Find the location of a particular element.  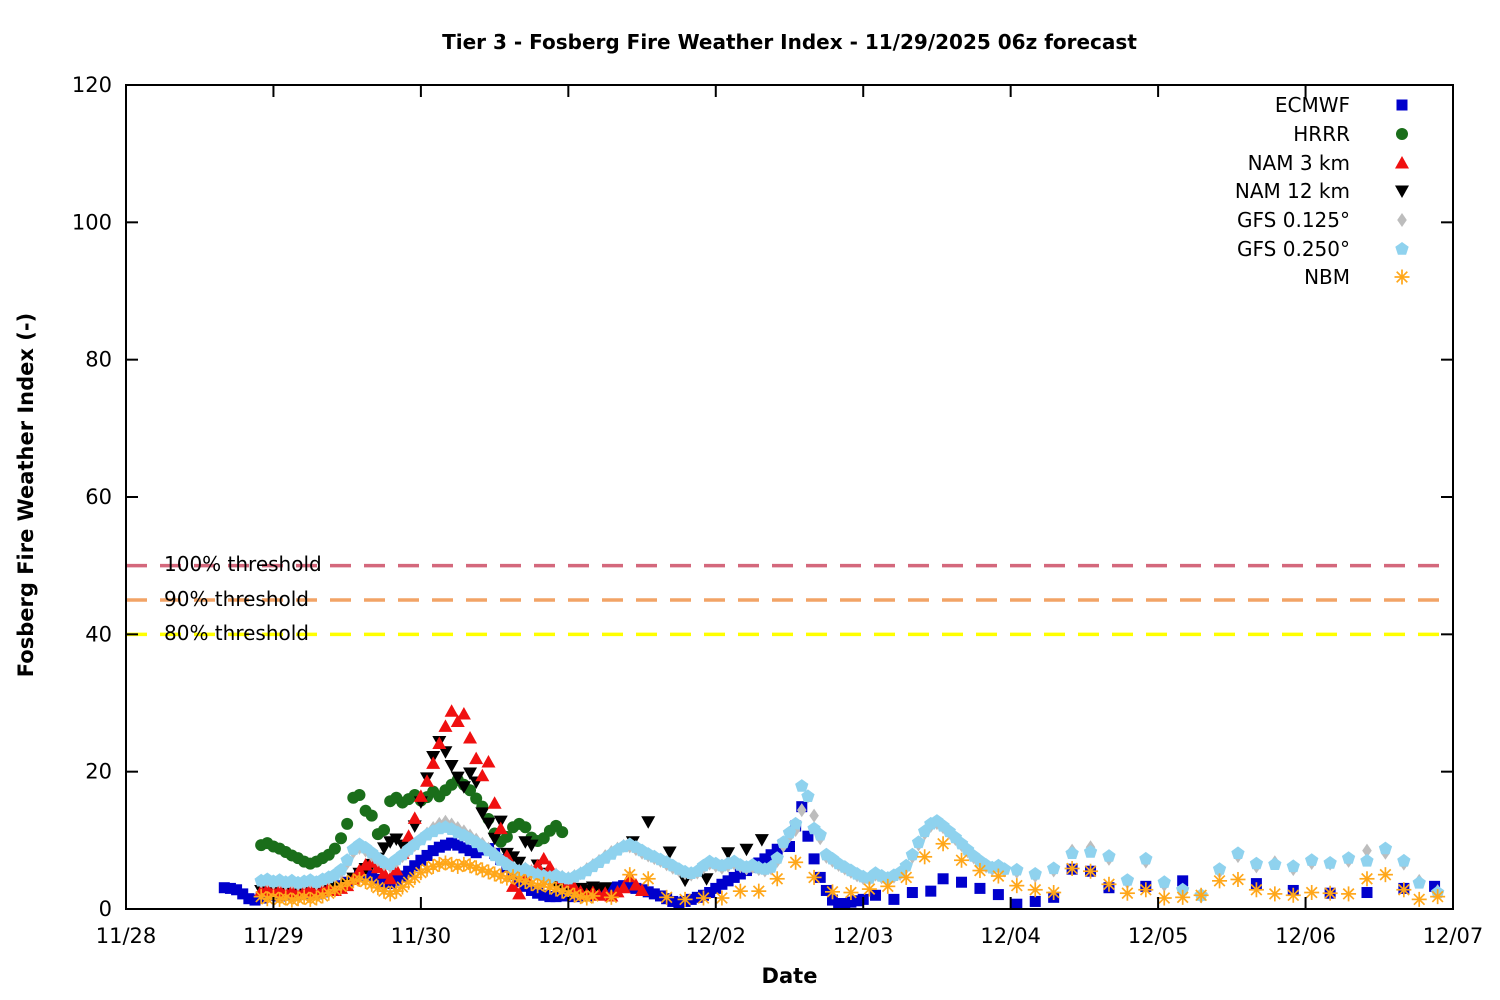

y-axis-label: Fosberg Fire Weather Index (-) is located at coordinates (26, 495).